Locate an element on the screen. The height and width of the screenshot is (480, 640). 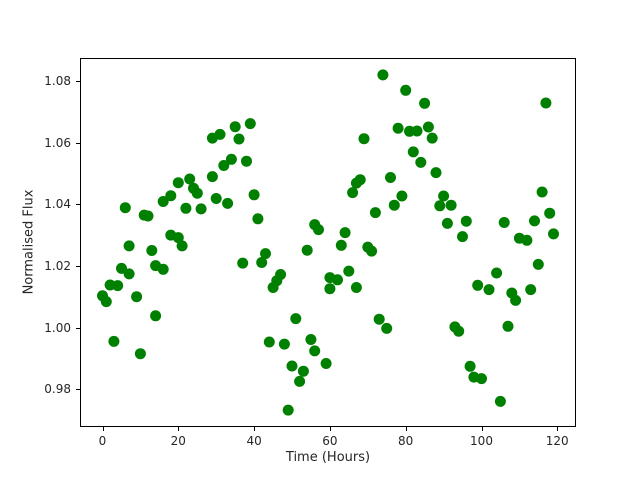
x-tick-label: 100 is located at coordinates (481, 441).